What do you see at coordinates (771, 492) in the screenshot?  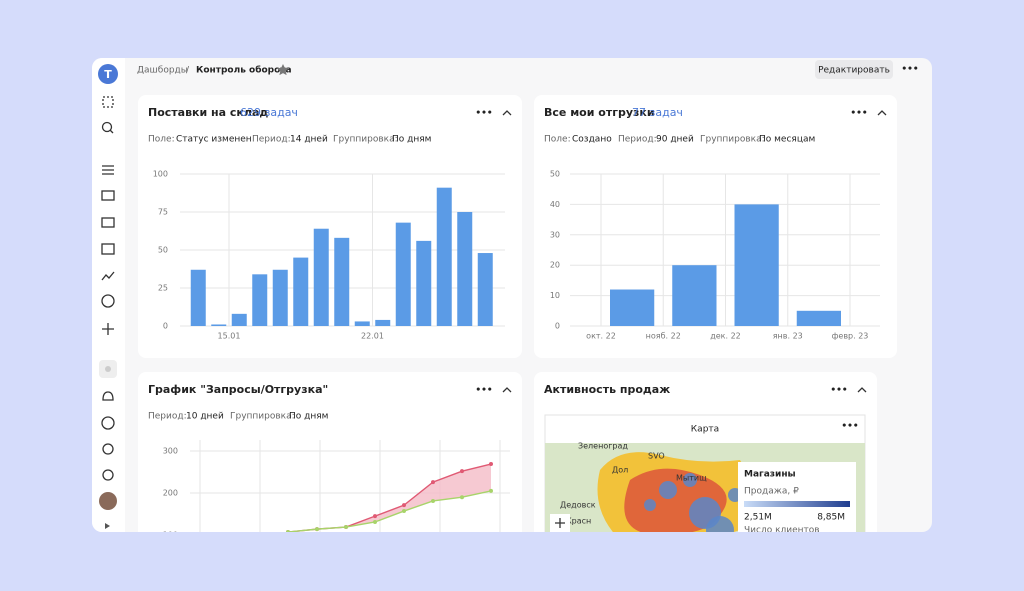 I see `legend-metric: Продажа, ₽` at bounding box center [771, 492].